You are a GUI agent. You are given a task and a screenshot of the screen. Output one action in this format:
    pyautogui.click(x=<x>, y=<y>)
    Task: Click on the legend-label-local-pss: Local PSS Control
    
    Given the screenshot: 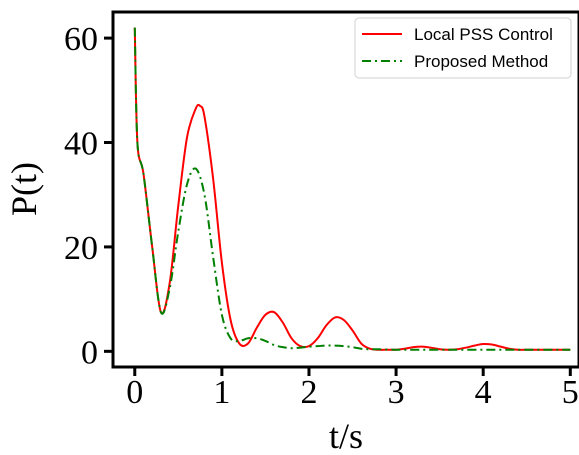 What is the action you would take?
    pyautogui.click(x=483, y=34)
    